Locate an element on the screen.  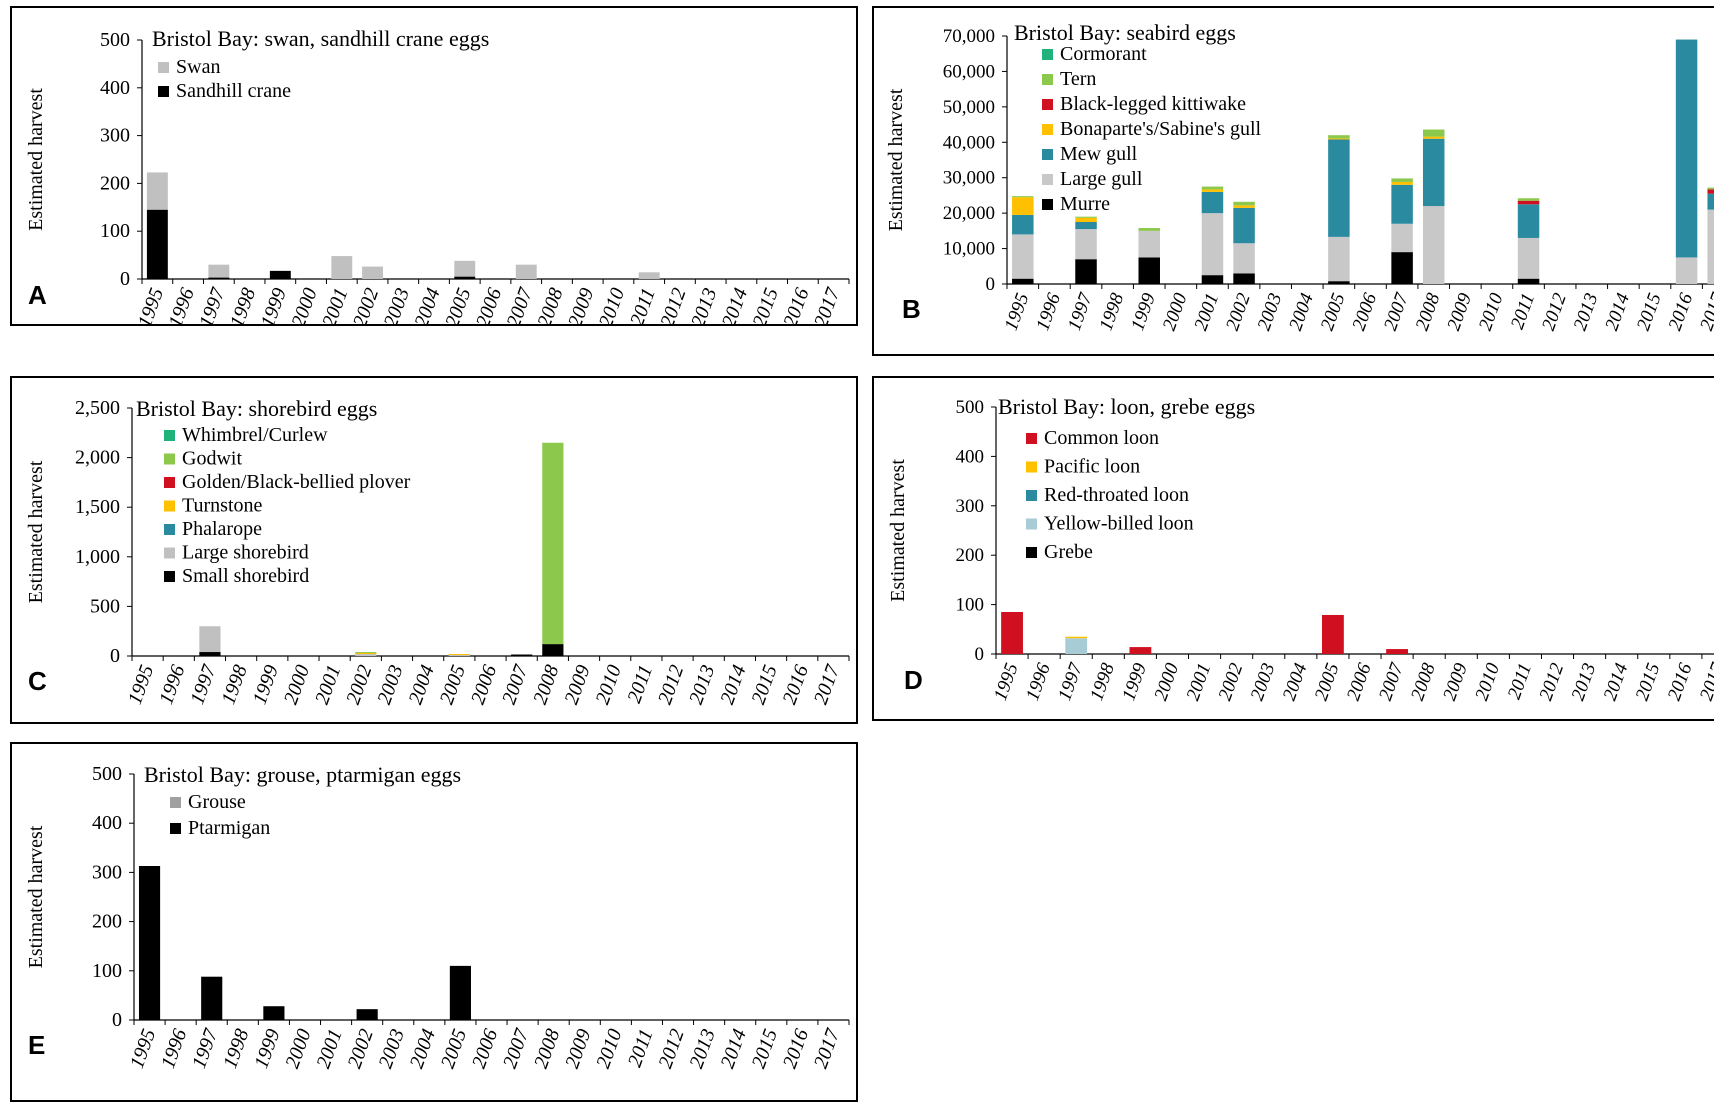
x-tick-label-b: 2001 is located at coordinates (1206, 312).